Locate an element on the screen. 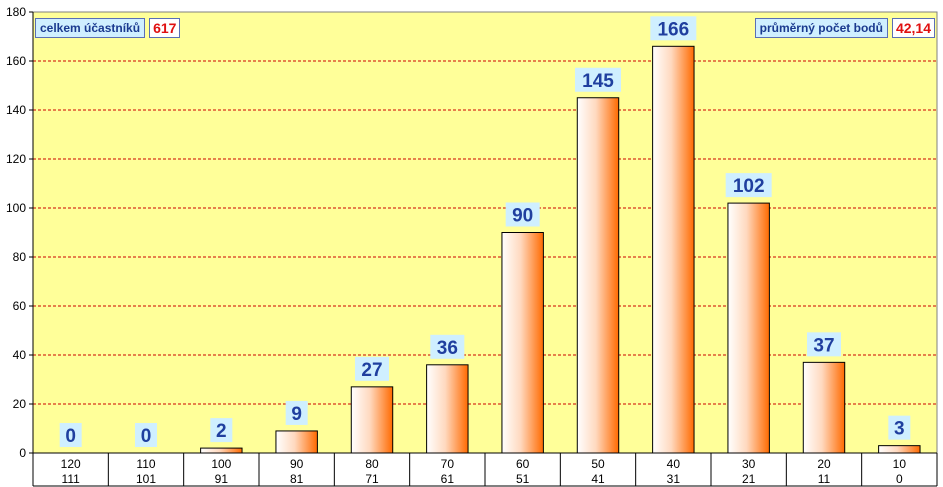 This screenshot has width=943, height=487. data-label-text: 166 is located at coordinates (673, 29).